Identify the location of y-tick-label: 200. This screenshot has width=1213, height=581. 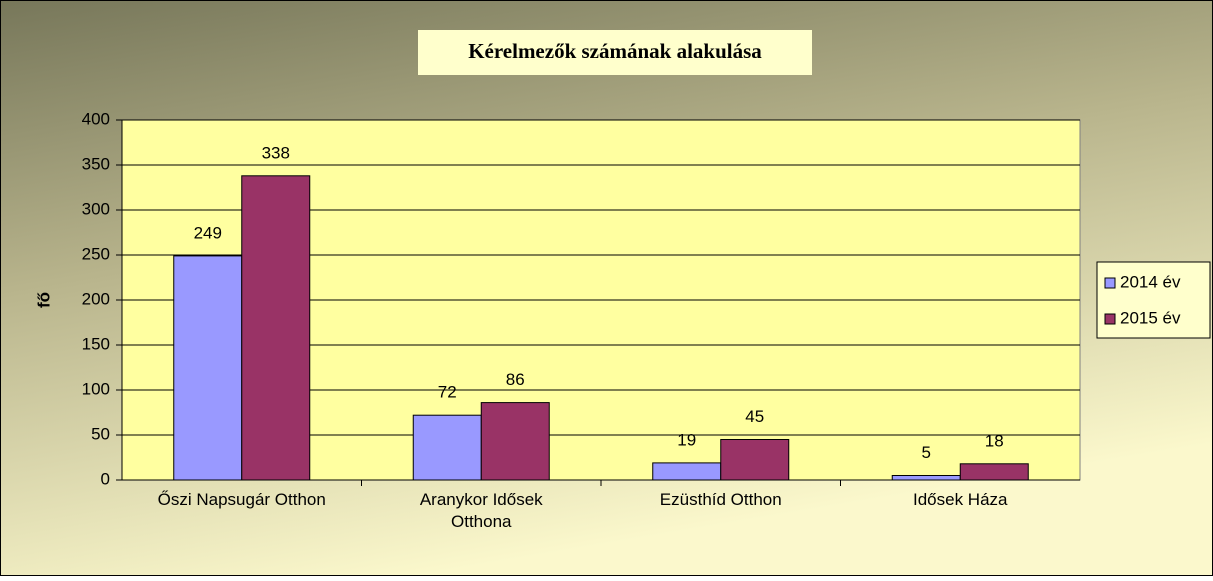
(96, 298).